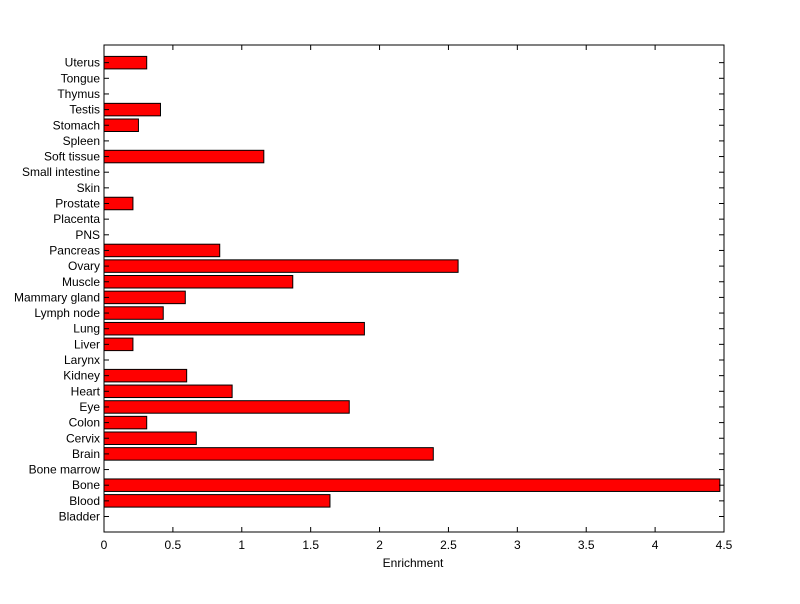 The image size is (800, 604). I want to click on bar-kidney, so click(145, 375).